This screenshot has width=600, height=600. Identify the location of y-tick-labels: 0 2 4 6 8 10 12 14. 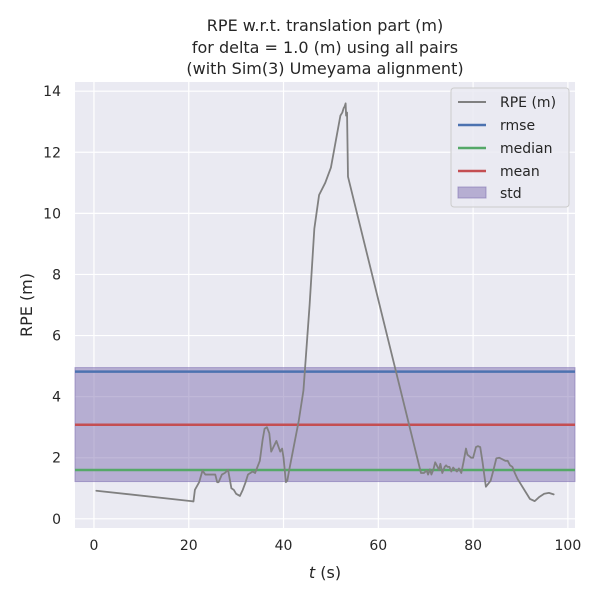
(52, 306).